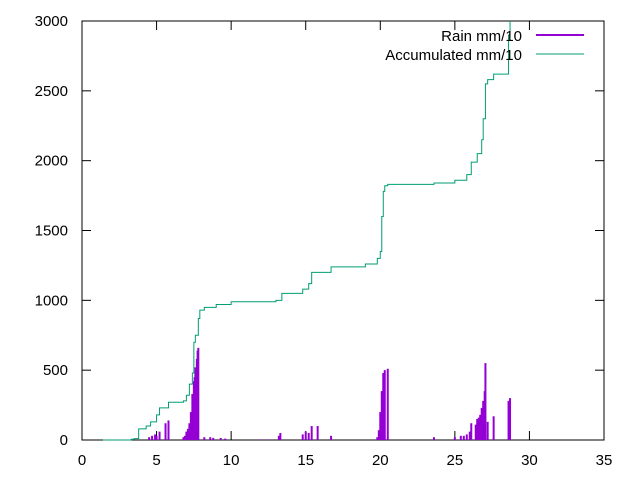  I want to click on y-tick-label: 0, so click(64, 440).